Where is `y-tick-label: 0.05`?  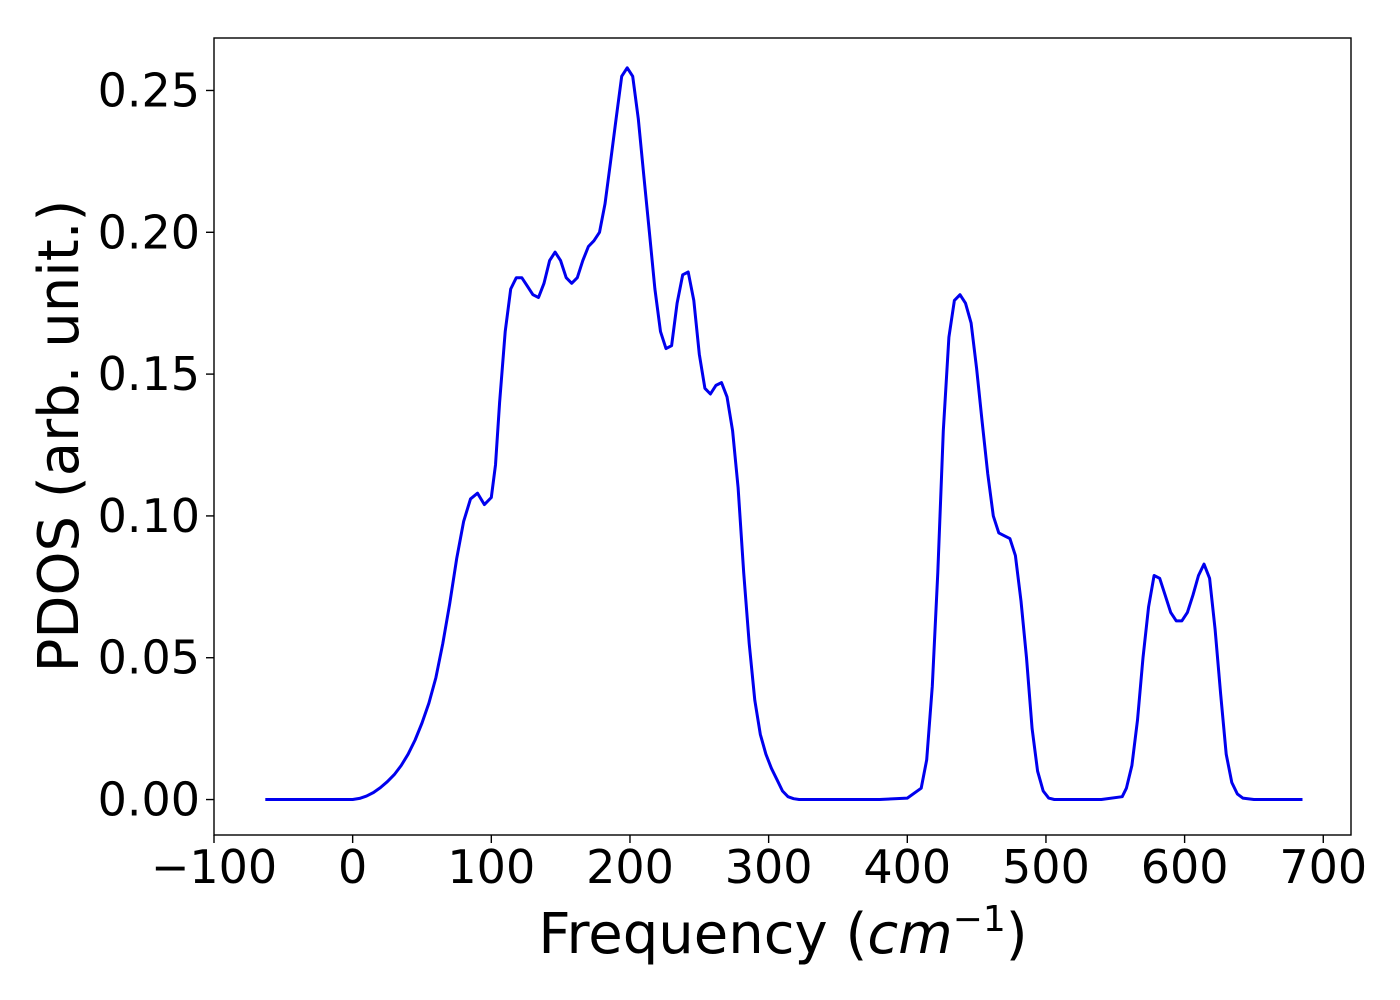 y-tick-label: 0.05 is located at coordinates (149, 658).